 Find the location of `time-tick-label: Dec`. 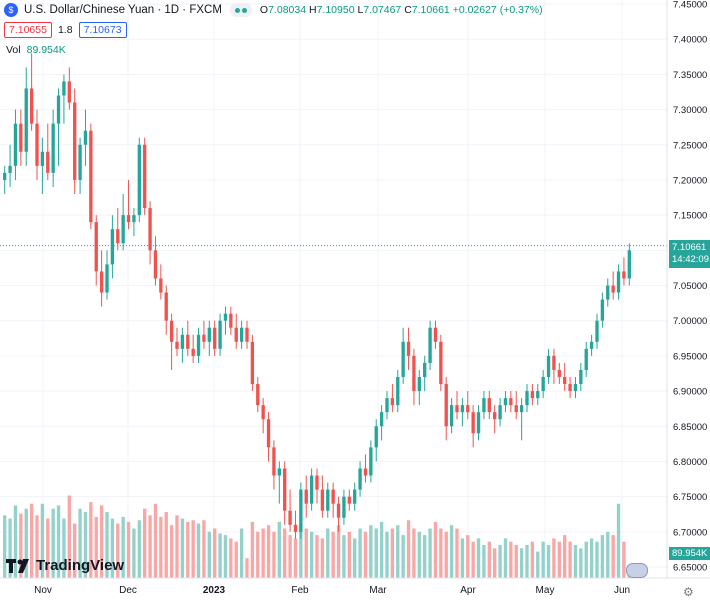

time-tick-label: Dec is located at coordinates (128, 590).